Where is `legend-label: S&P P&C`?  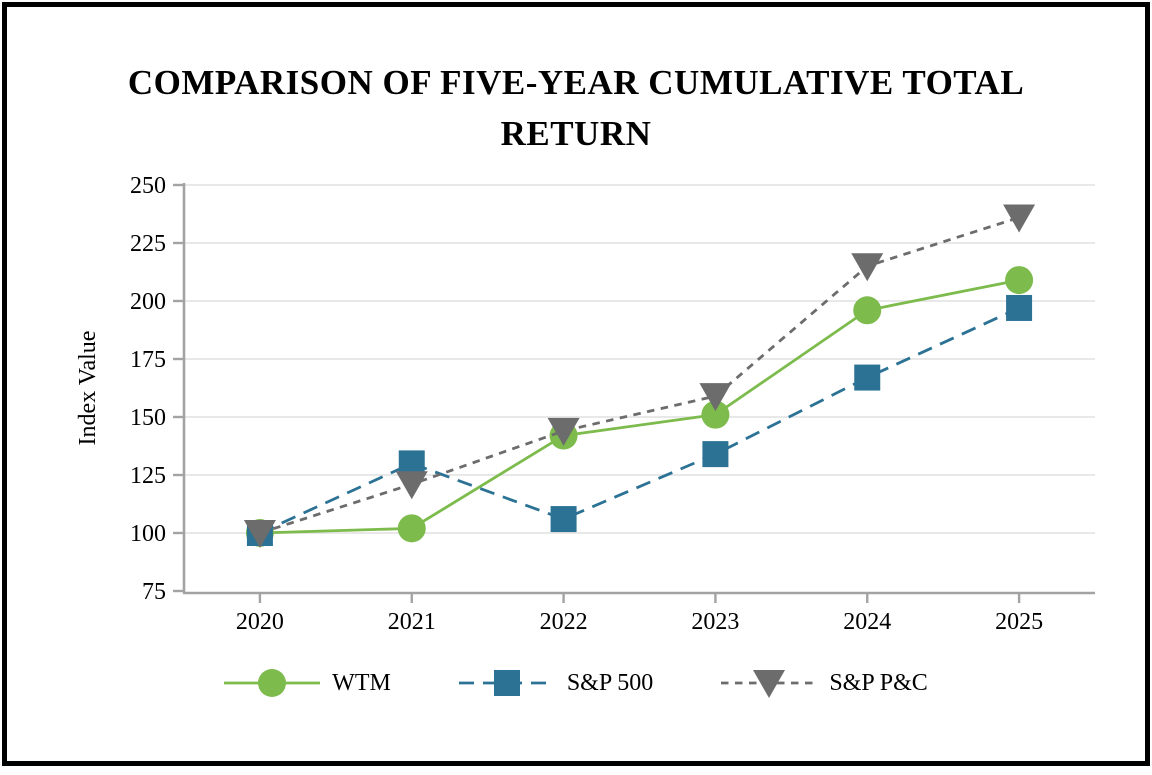
legend-label: S&P P&C is located at coordinates (878, 683).